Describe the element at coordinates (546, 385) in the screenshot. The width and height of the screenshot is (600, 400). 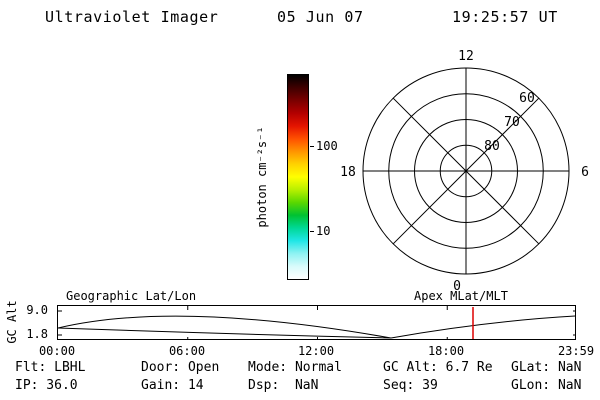
I see `status-glon: GLon: NaN` at that location.